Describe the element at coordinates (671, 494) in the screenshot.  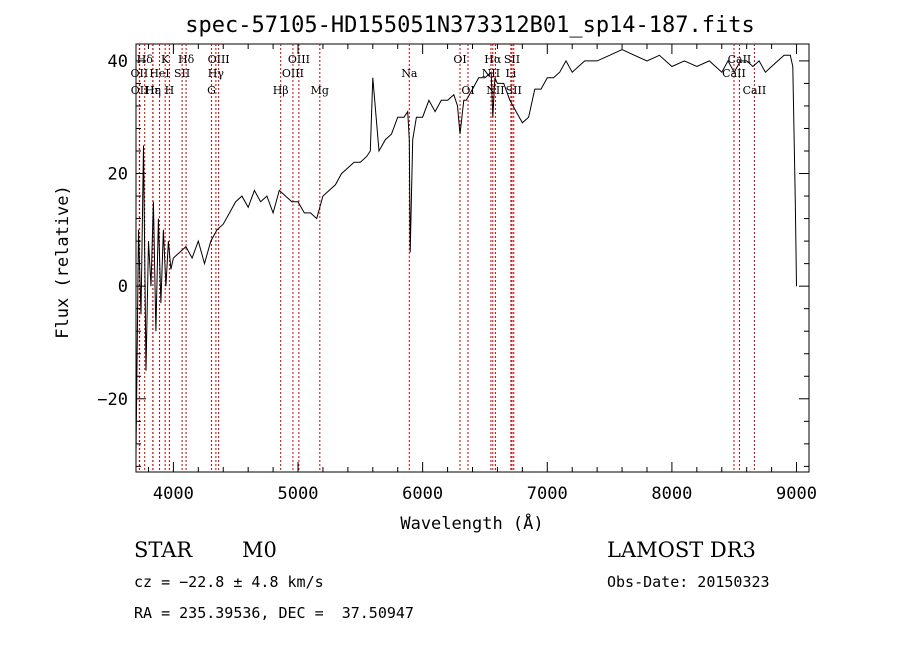
I see `x-tick-label: 8000` at that location.